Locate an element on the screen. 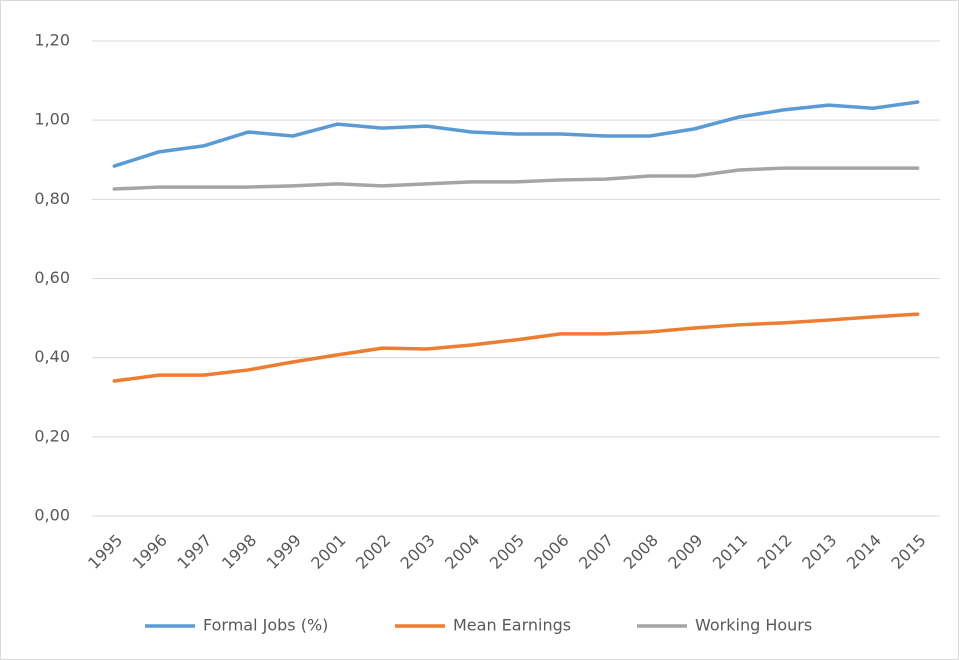 This screenshot has width=959, height=660. y-tick-label: 0,80 is located at coordinates (52, 198).